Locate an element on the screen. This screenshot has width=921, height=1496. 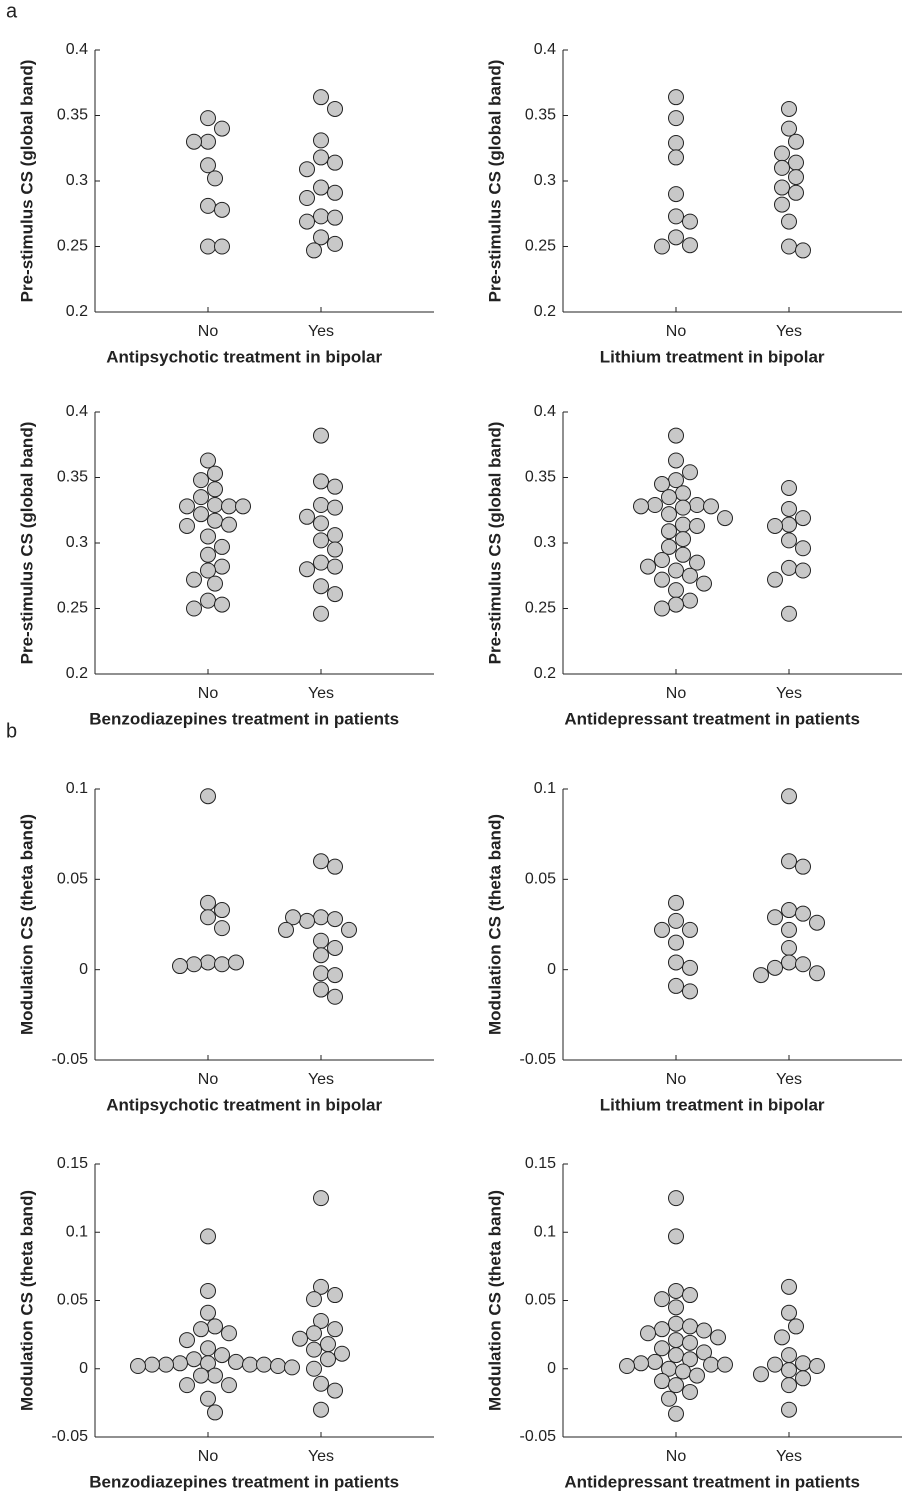
x-axis-label: Benzodiazepines treatment in patients is located at coordinates (244, 1481).